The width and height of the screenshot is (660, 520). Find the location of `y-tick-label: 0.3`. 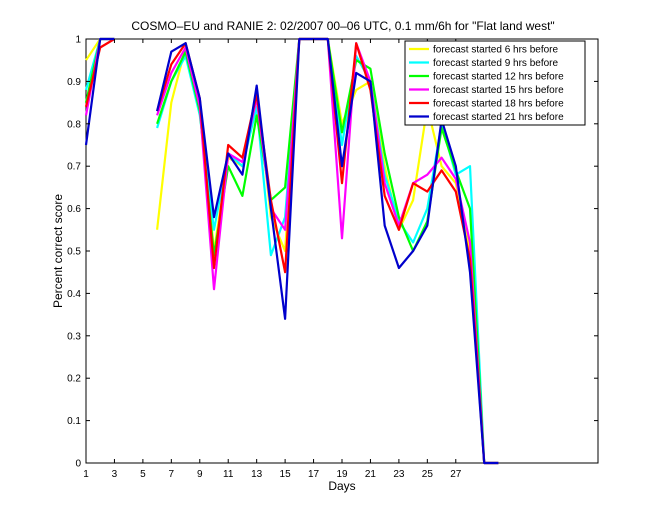

y-tick-label: 0.3 is located at coordinates (74, 336).